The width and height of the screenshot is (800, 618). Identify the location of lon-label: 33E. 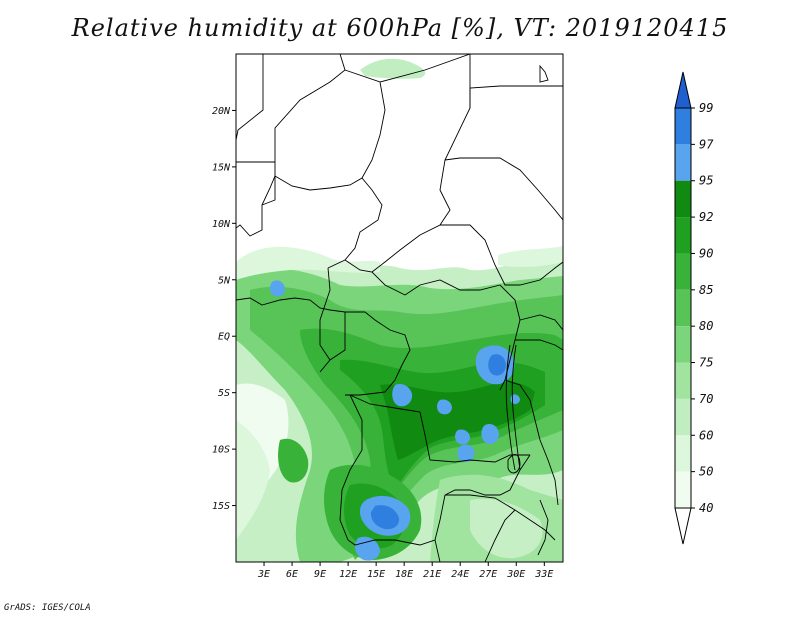
(543, 574).